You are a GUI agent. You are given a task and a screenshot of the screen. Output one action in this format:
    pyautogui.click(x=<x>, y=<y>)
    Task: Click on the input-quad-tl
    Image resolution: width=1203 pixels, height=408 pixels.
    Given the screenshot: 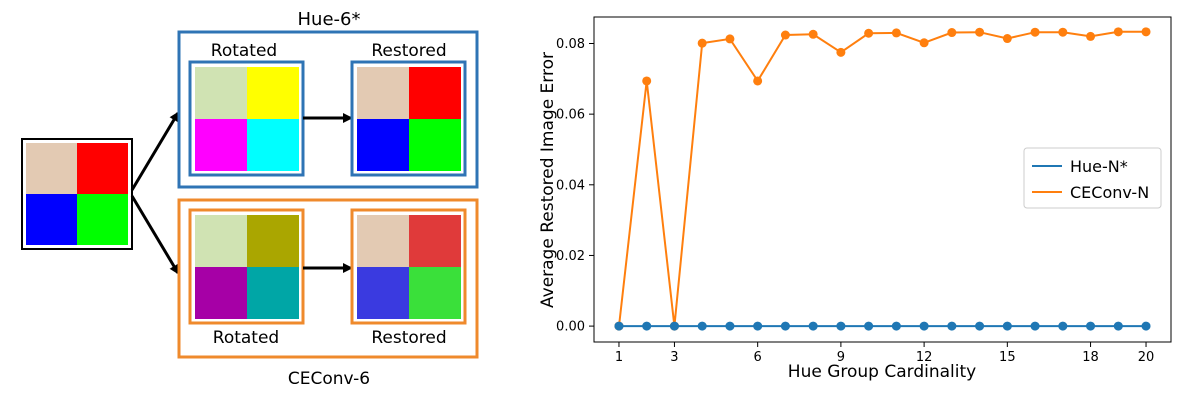 What is the action you would take?
    pyautogui.click(x=51, y=168)
    